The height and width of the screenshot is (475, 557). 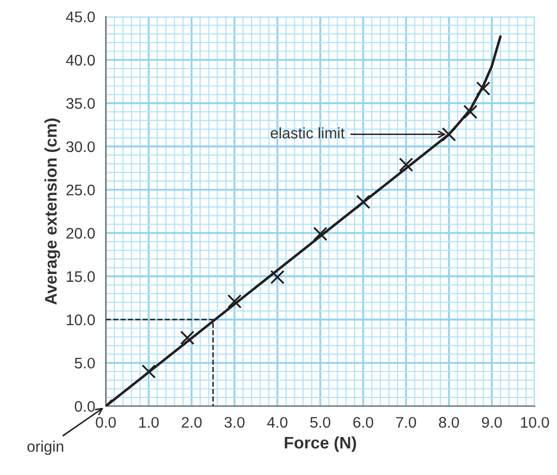 What do you see at coordinates (320, 444) in the screenshot?
I see `x-axis-title: Force (N)` at bounding box center [320, 444].